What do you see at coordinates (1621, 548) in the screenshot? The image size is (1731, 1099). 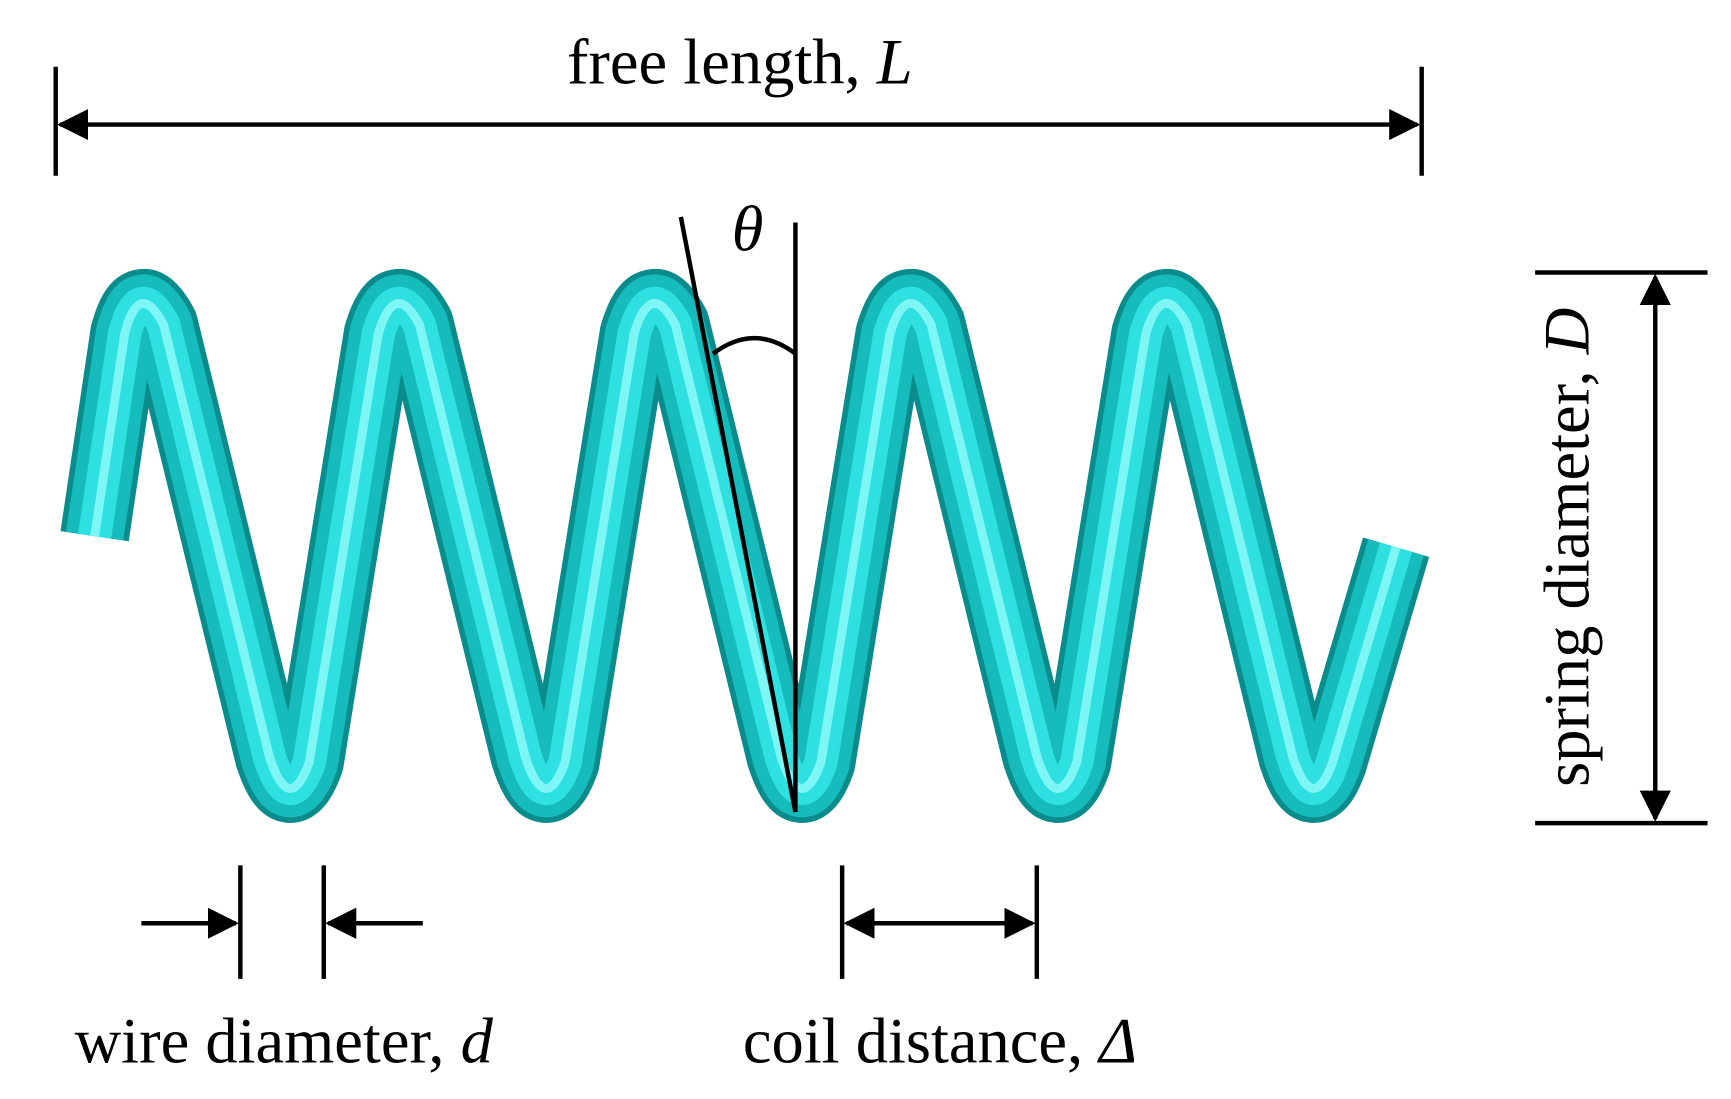 I see `spring-diameter-dimension` at bounding box center [1621, 548].